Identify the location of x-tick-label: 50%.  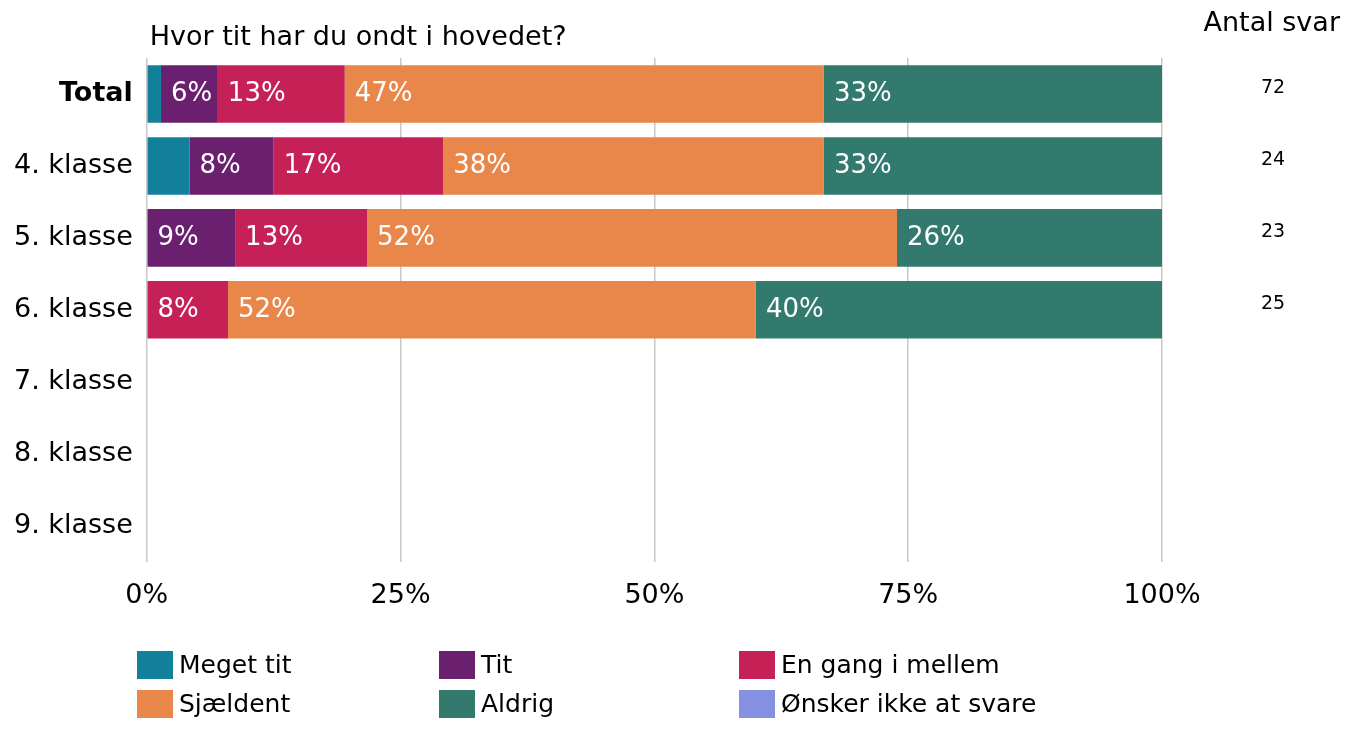
(654, 593).